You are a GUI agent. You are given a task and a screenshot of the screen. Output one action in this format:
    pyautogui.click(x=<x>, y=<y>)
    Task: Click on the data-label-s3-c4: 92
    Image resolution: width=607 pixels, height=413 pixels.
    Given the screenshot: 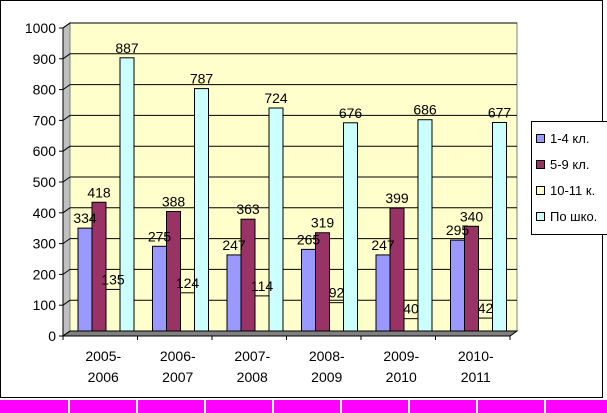 What is the action you would take?
    pyautogui.click(x=337, y=293)
    